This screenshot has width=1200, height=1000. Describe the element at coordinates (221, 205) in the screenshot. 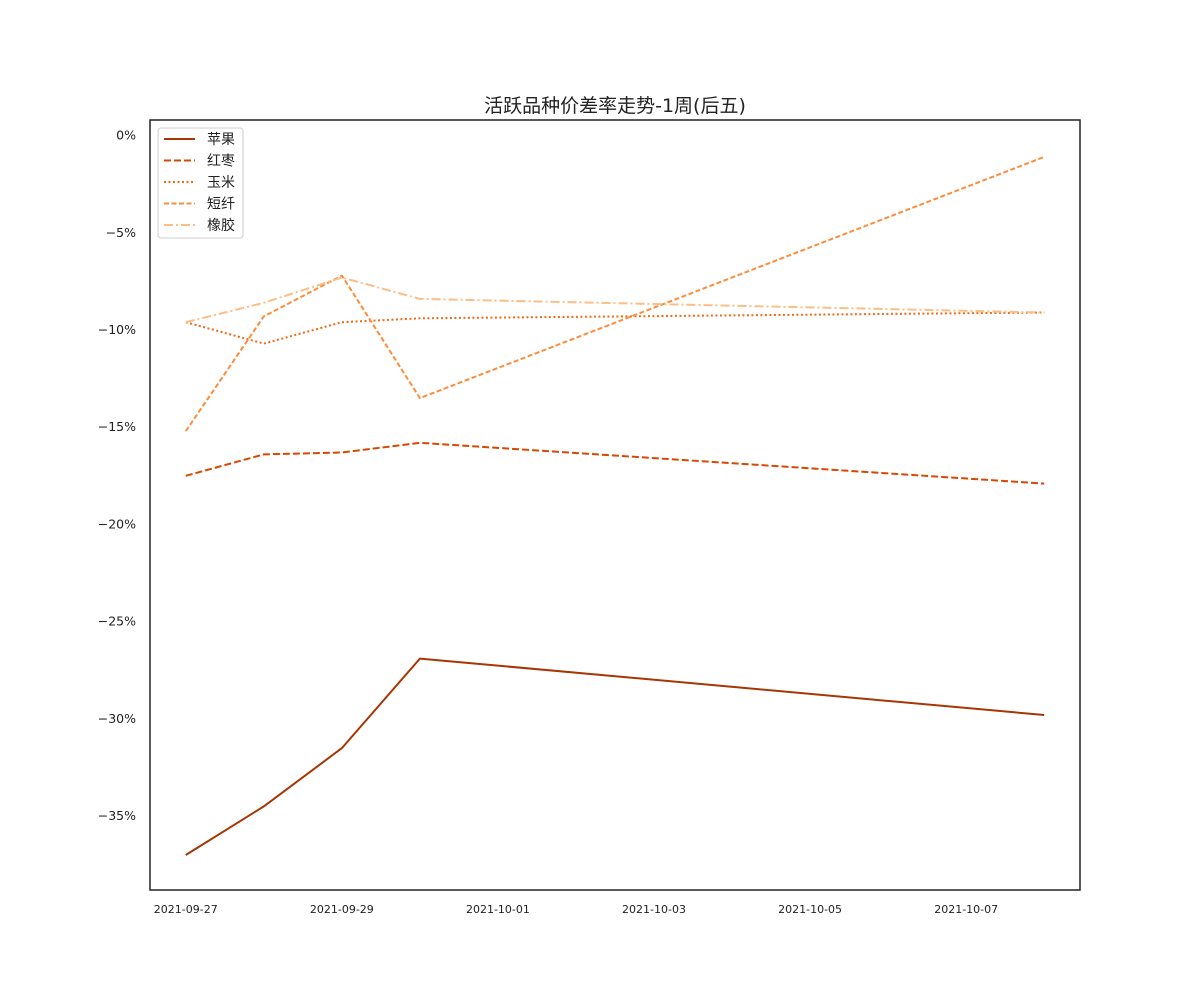

I see `legend-label: 短纤` at that location.